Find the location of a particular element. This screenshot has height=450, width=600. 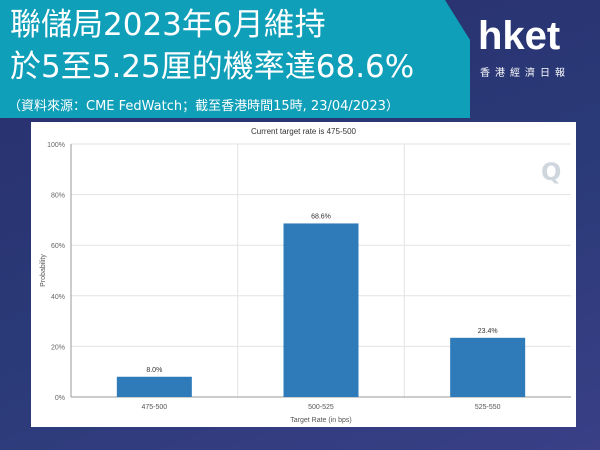

bar-data-label: 68.6% is located at coordinates (321, 216).